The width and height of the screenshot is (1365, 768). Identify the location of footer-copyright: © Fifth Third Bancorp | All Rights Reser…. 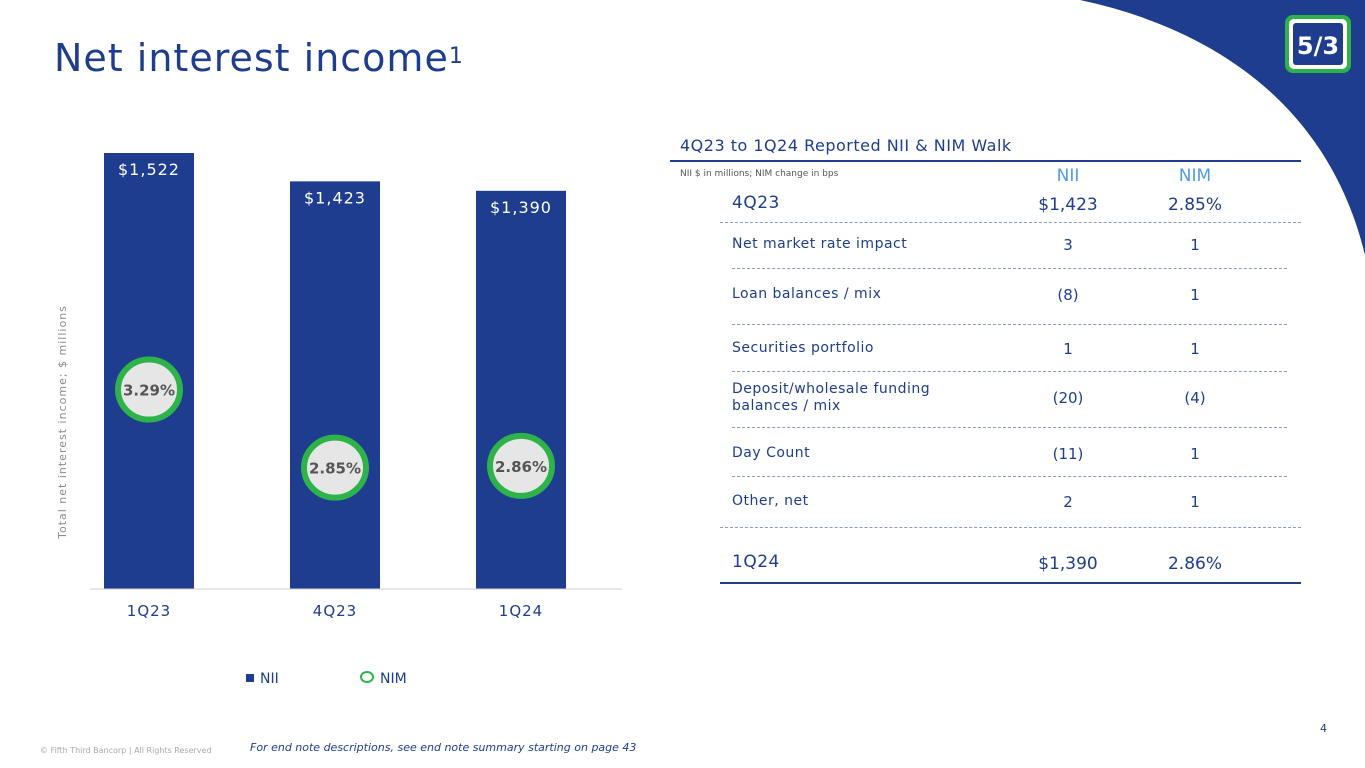
(126, 750).